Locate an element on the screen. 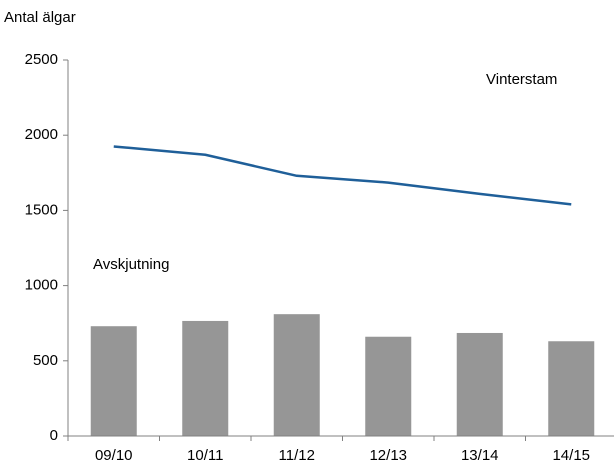  annotation: Vinterstam is located at coordinates (521, 79).